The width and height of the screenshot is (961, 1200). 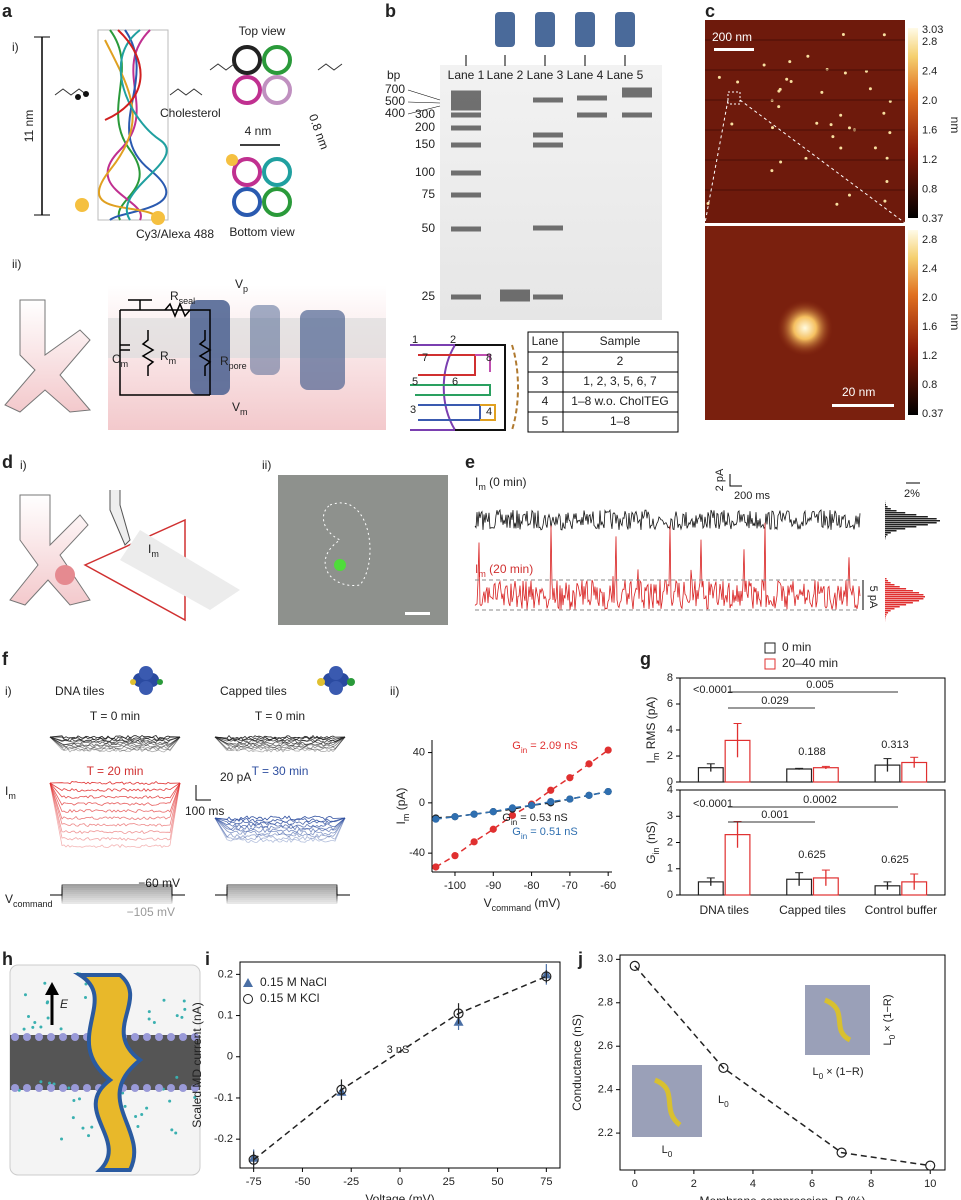 I want to click on circuit-label: Rm, so click(x=168, y=357).